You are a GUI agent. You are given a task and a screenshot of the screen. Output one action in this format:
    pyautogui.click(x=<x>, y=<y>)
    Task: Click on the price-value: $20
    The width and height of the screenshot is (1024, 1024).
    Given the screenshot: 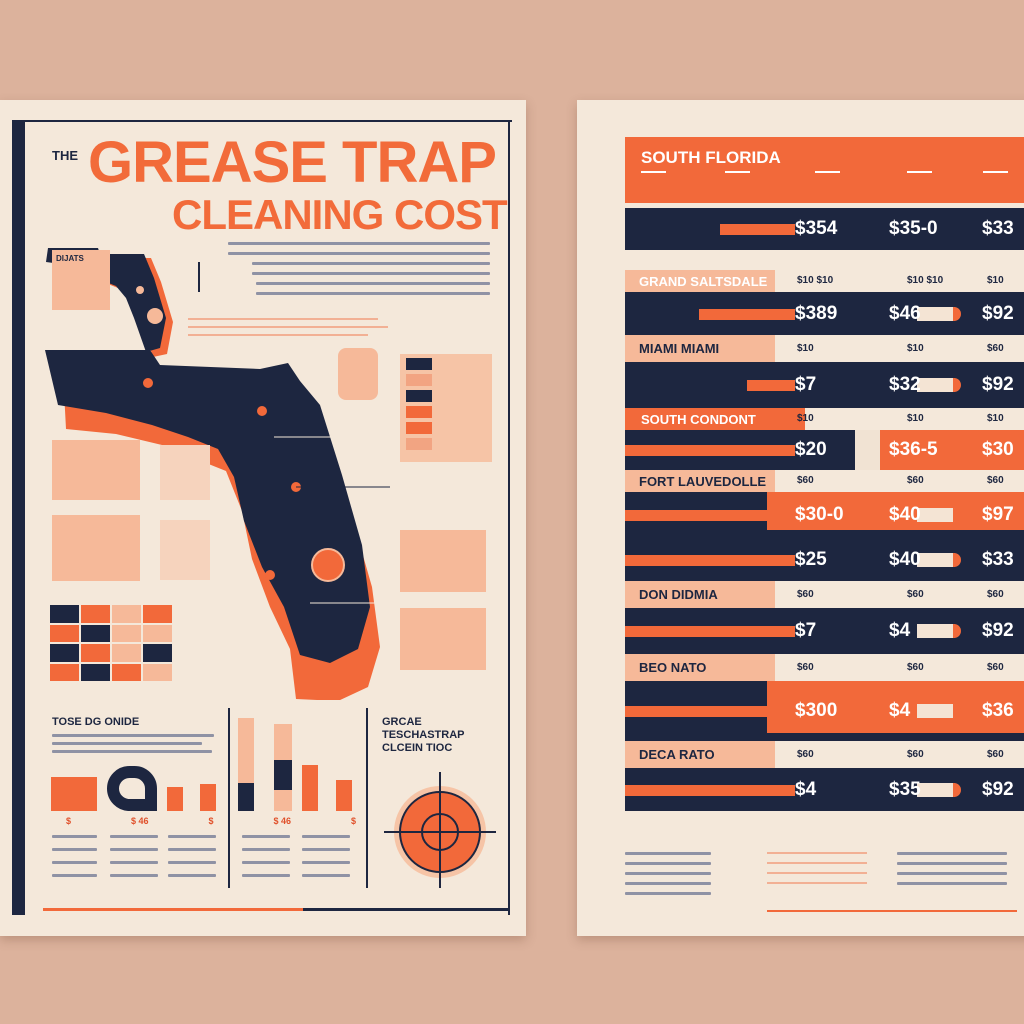 What is the action you would take?
    pyautogui.click(x=811, y=449)
    